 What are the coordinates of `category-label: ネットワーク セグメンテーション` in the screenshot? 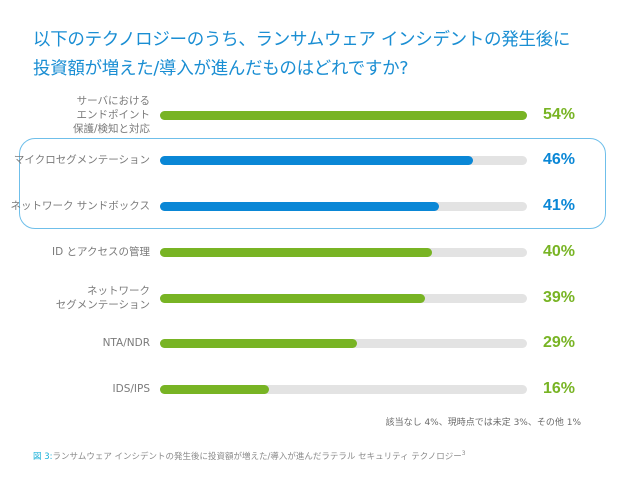 It's located at (102, 298).